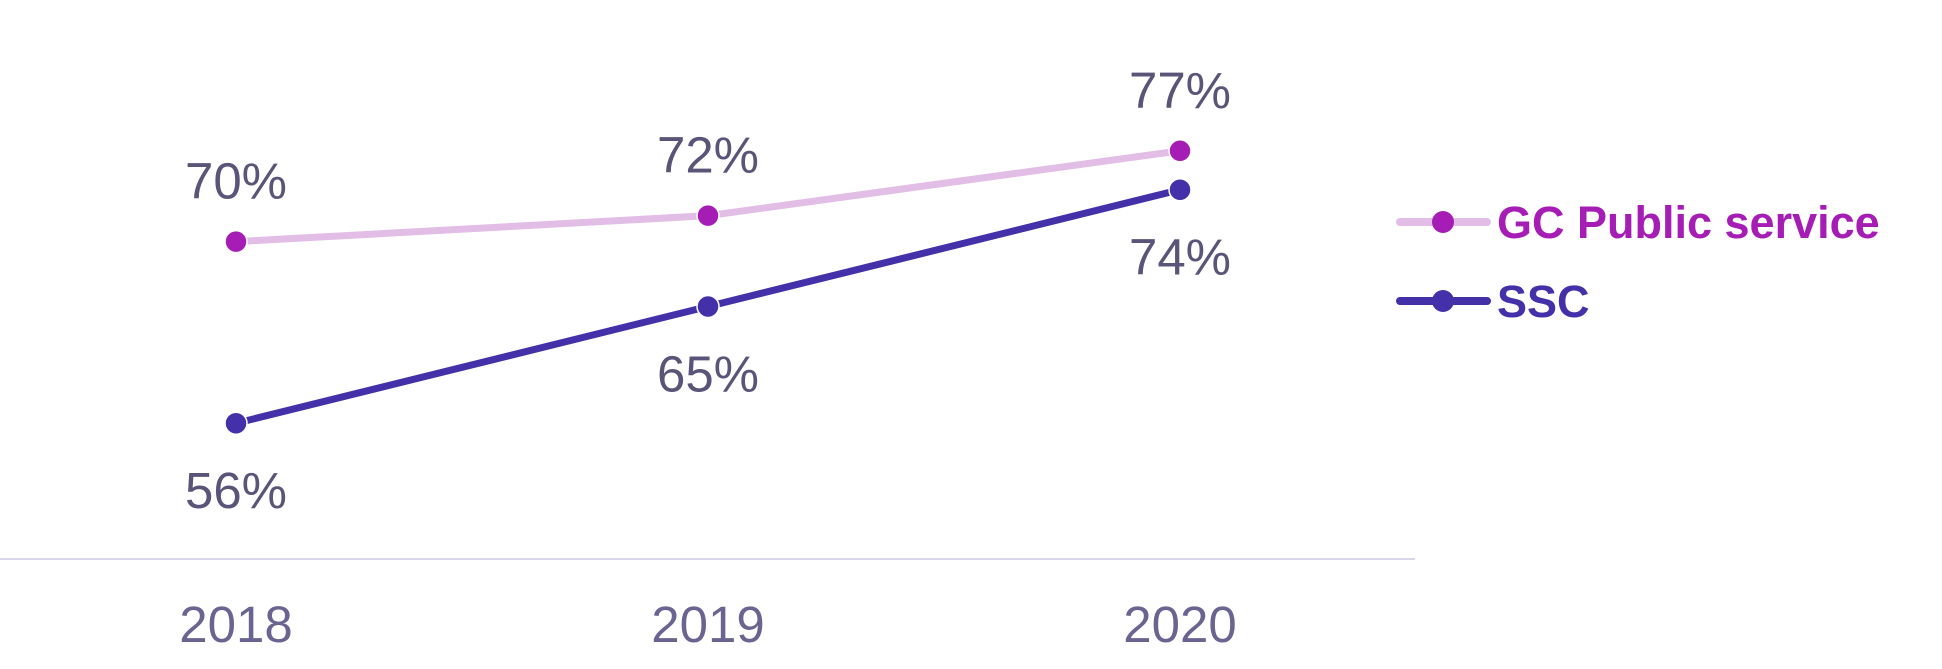 The width and height of the screenshot is (1942, 669). I want to click on legend-label: SSC, so click(1543, 301).